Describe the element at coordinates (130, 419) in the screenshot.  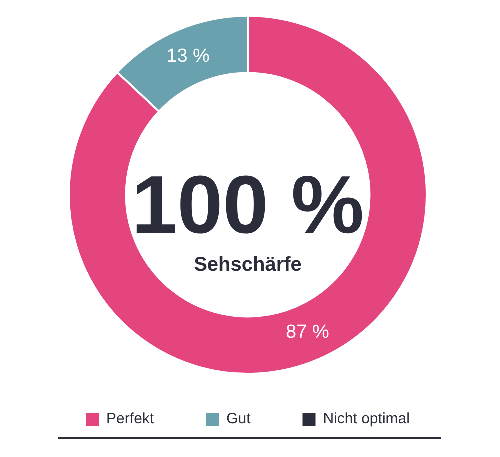
I see `legend-label: Perfekt` at that location.